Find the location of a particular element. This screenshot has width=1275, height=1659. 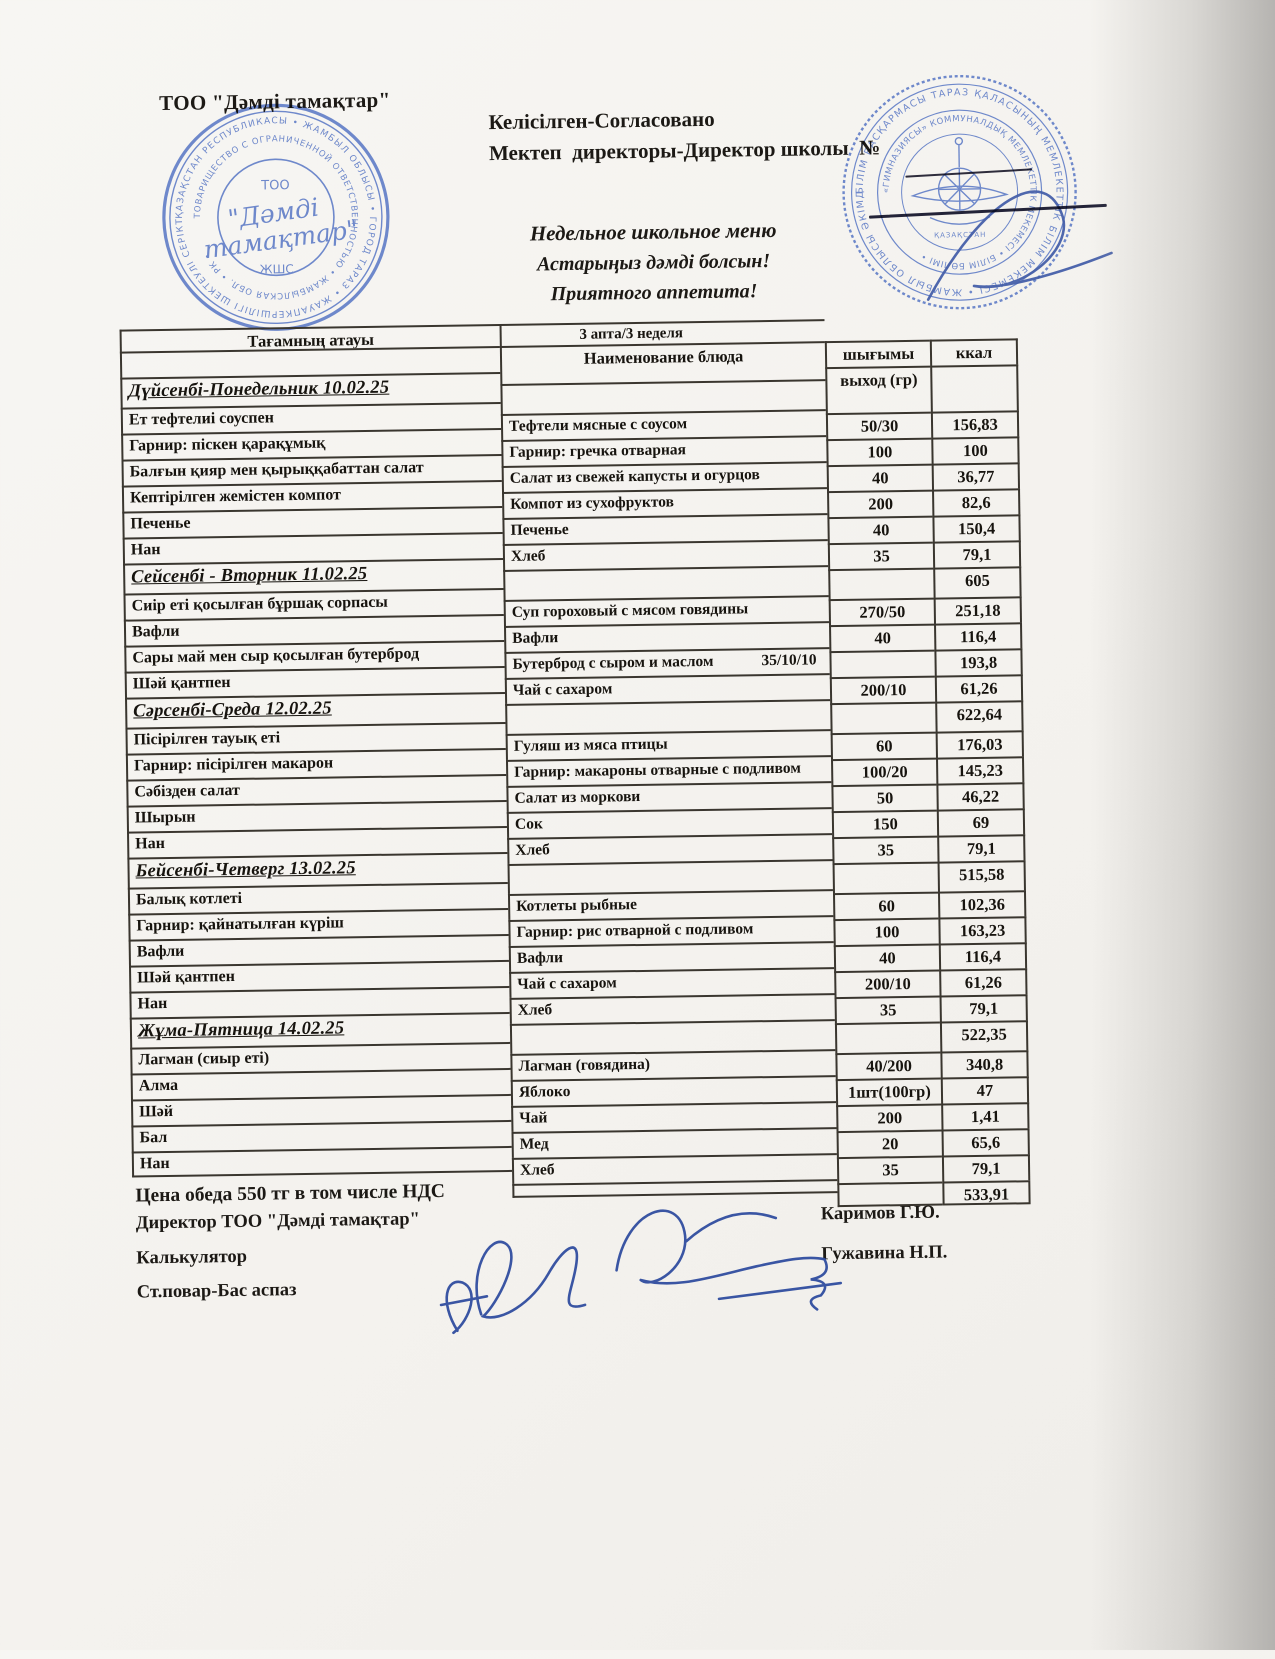

kcal-cell: 251,18 is located at coordinates (978, 609).